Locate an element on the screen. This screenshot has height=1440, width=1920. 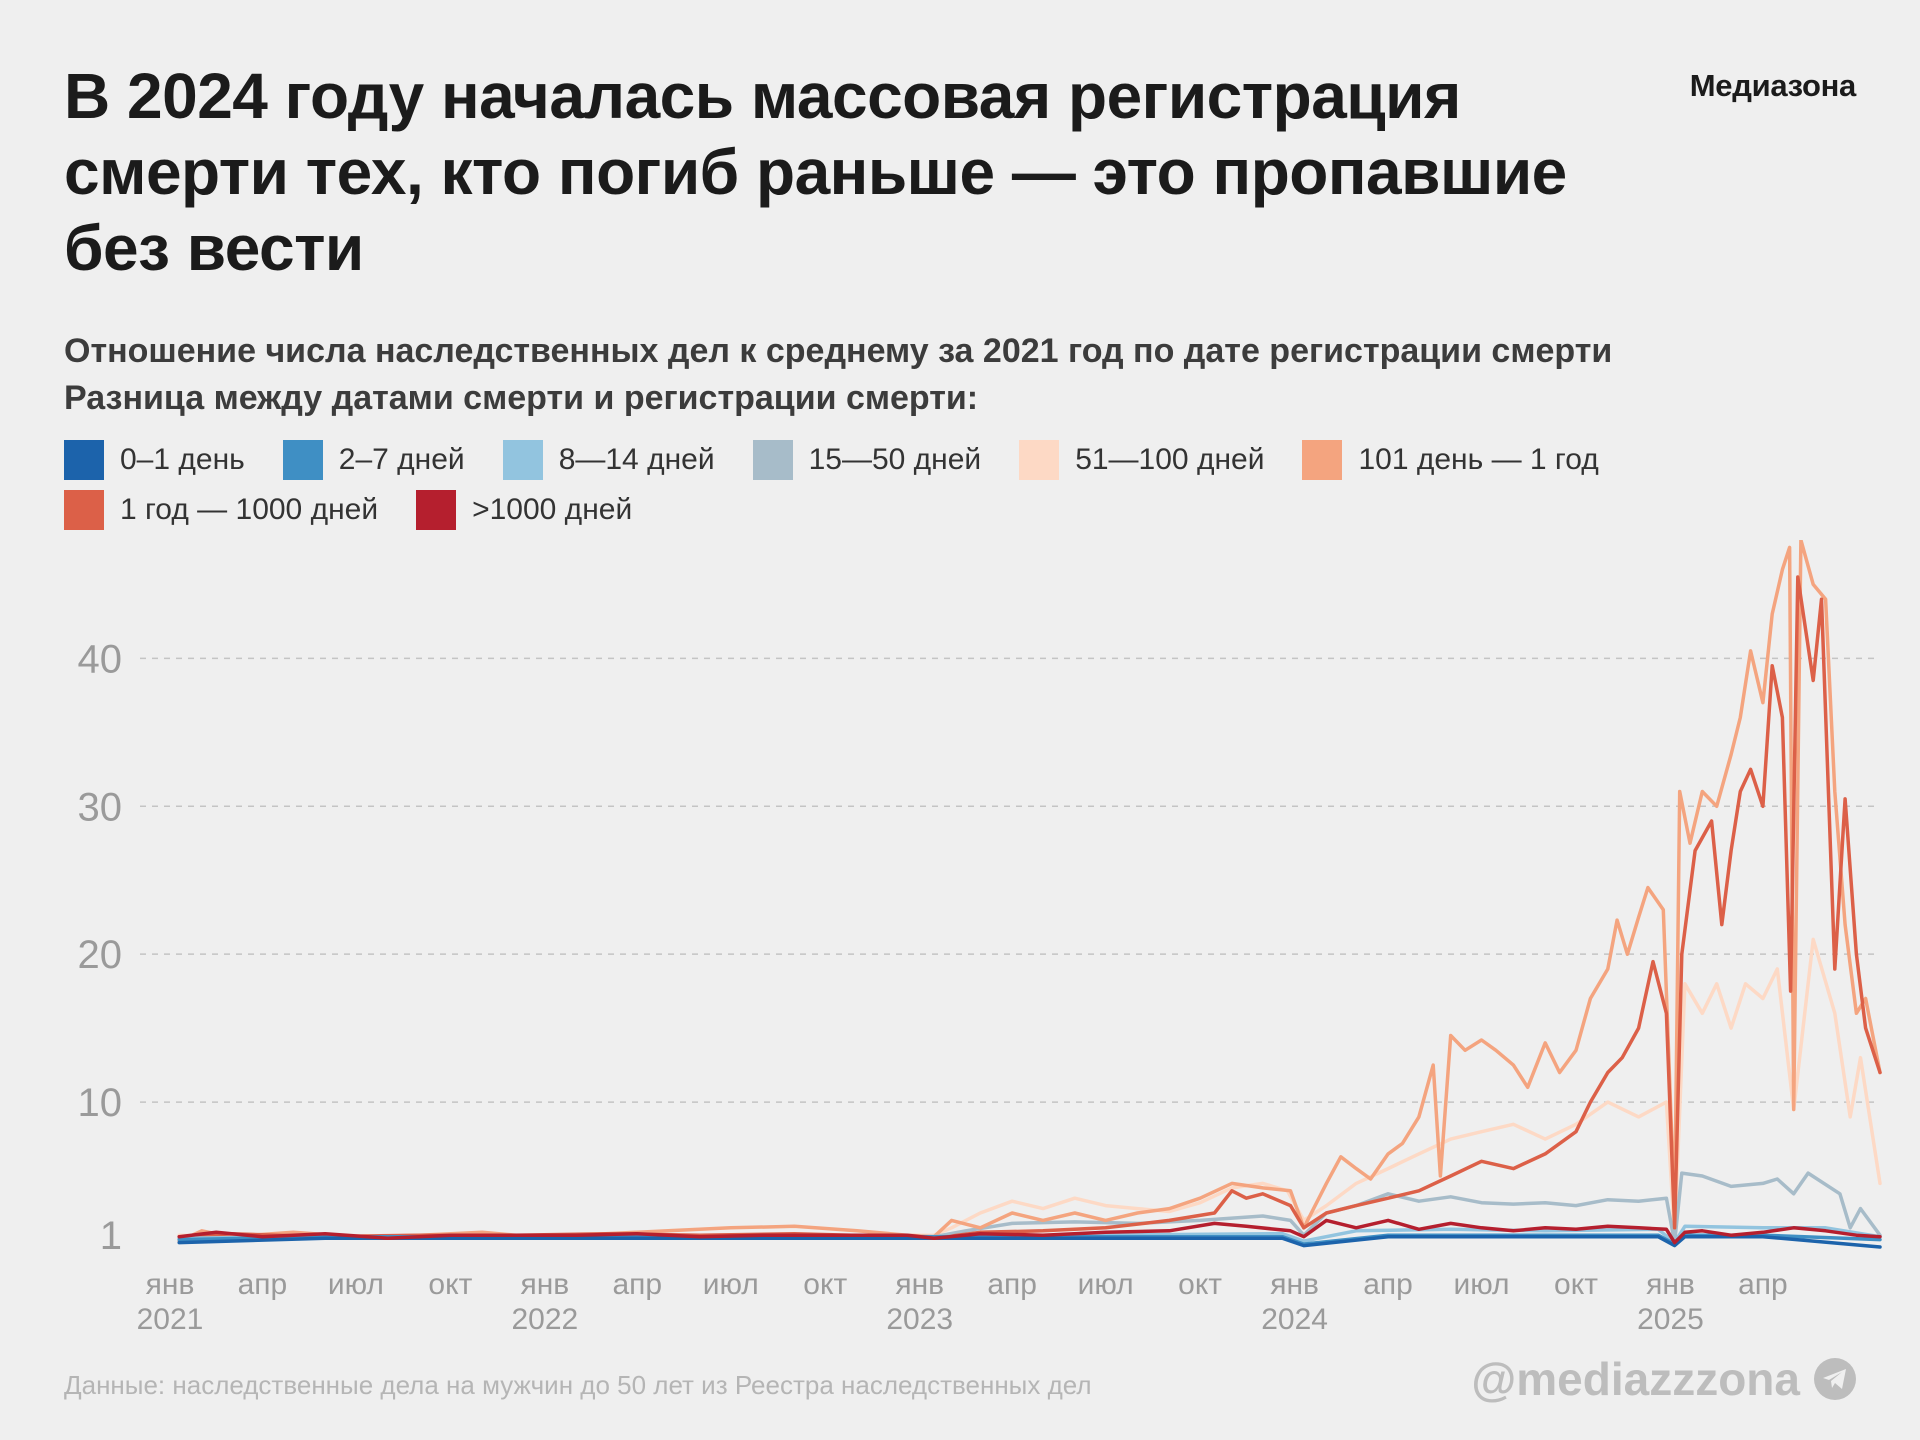
x-year-label: 2021 is located at coordinates (170, 1319).